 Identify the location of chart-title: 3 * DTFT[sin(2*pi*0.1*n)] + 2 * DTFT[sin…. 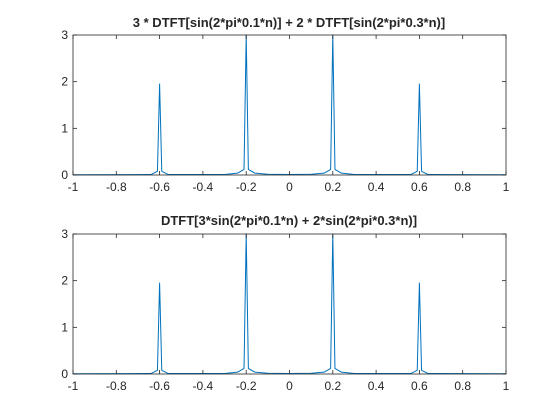
(289, 22).